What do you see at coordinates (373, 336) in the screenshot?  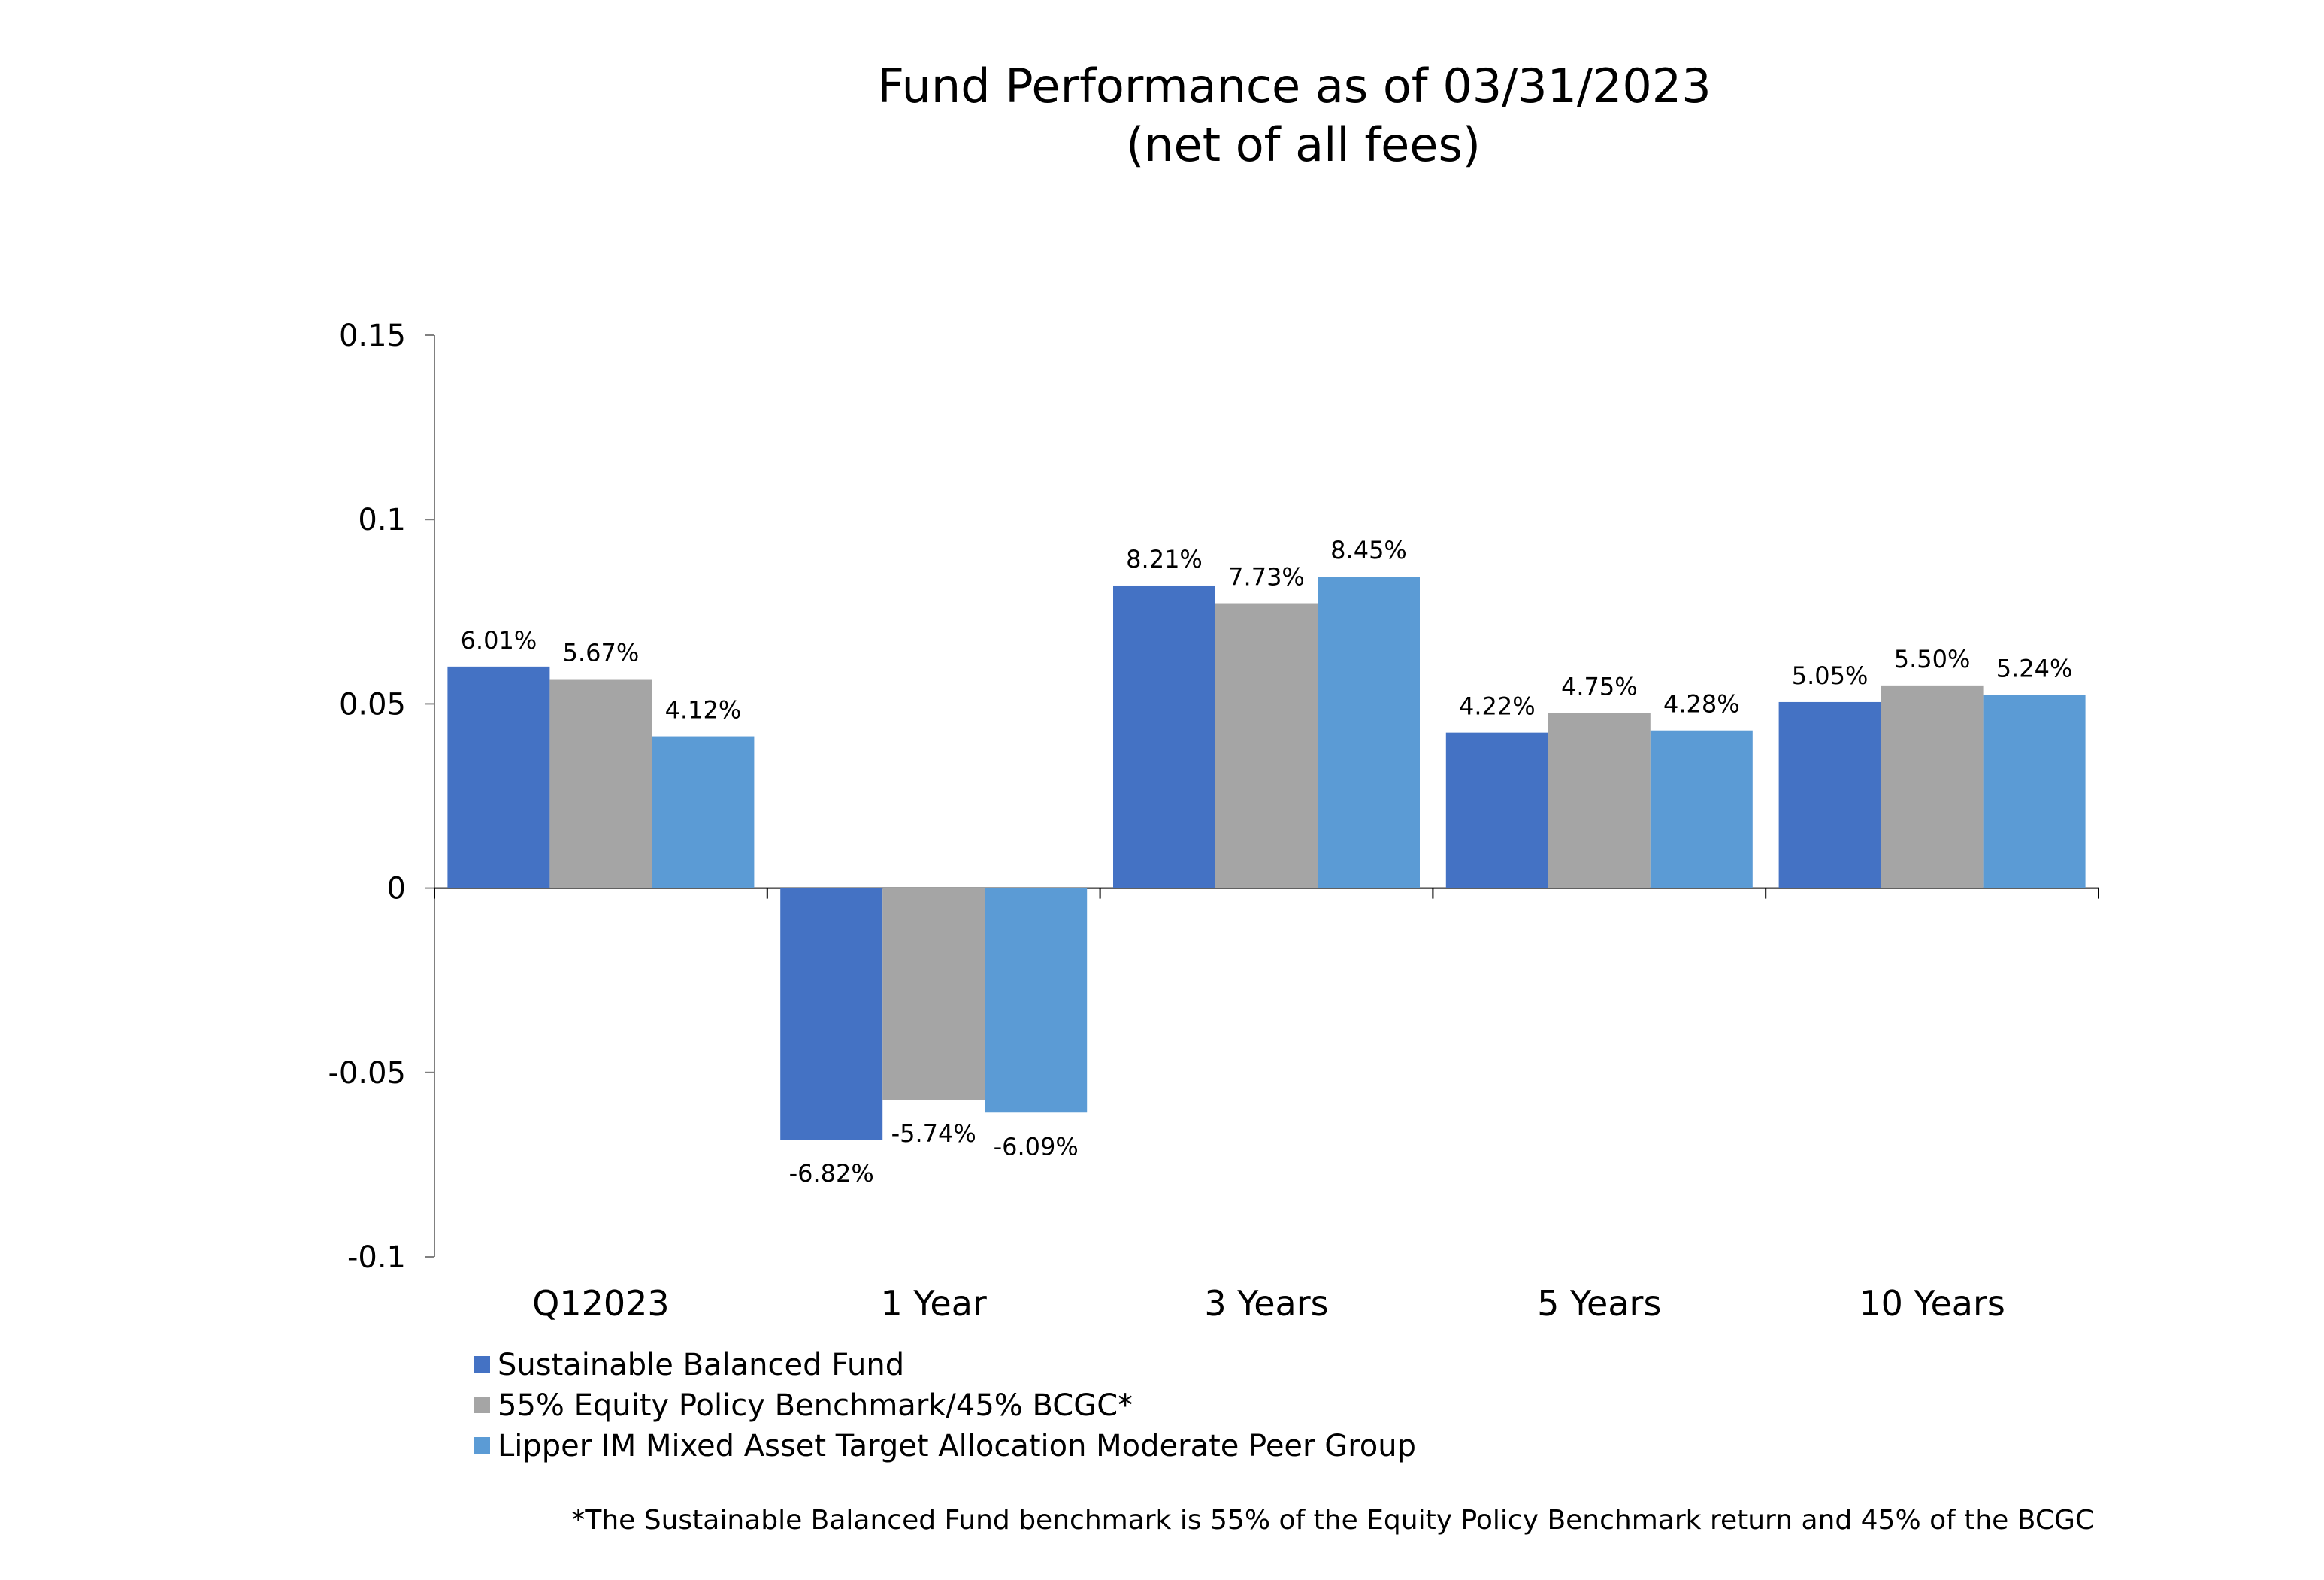 I see `y-tick-label: 0.15` at bounding box center [373, 336].